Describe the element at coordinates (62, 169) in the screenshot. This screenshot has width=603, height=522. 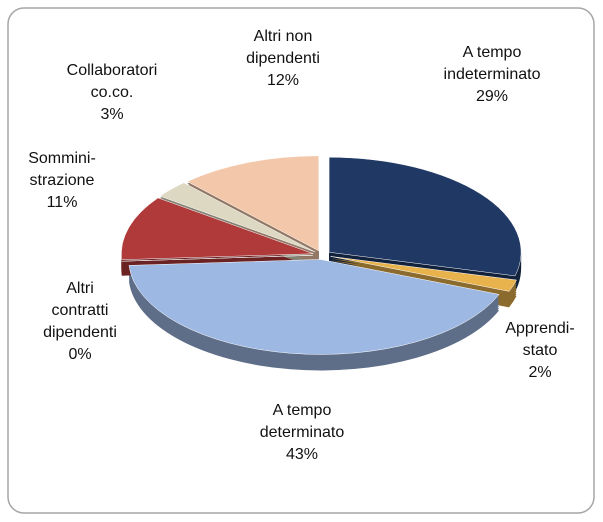
I see `category-label: Sommini- strazione` at that location.